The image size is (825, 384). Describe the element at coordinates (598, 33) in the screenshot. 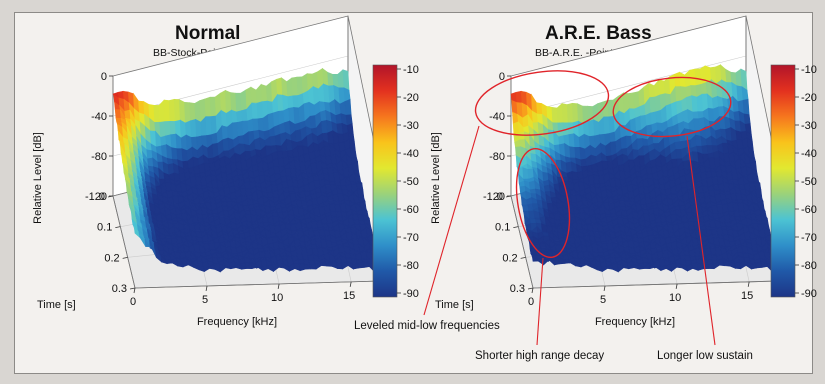

I see `chart-title: A.R.E. Bass` at that location.